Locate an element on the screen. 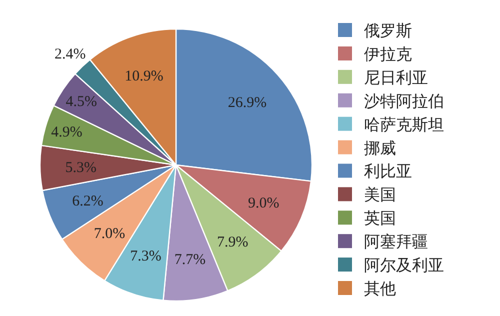  data-label: 5.3% is located at coordinates (80, 168).